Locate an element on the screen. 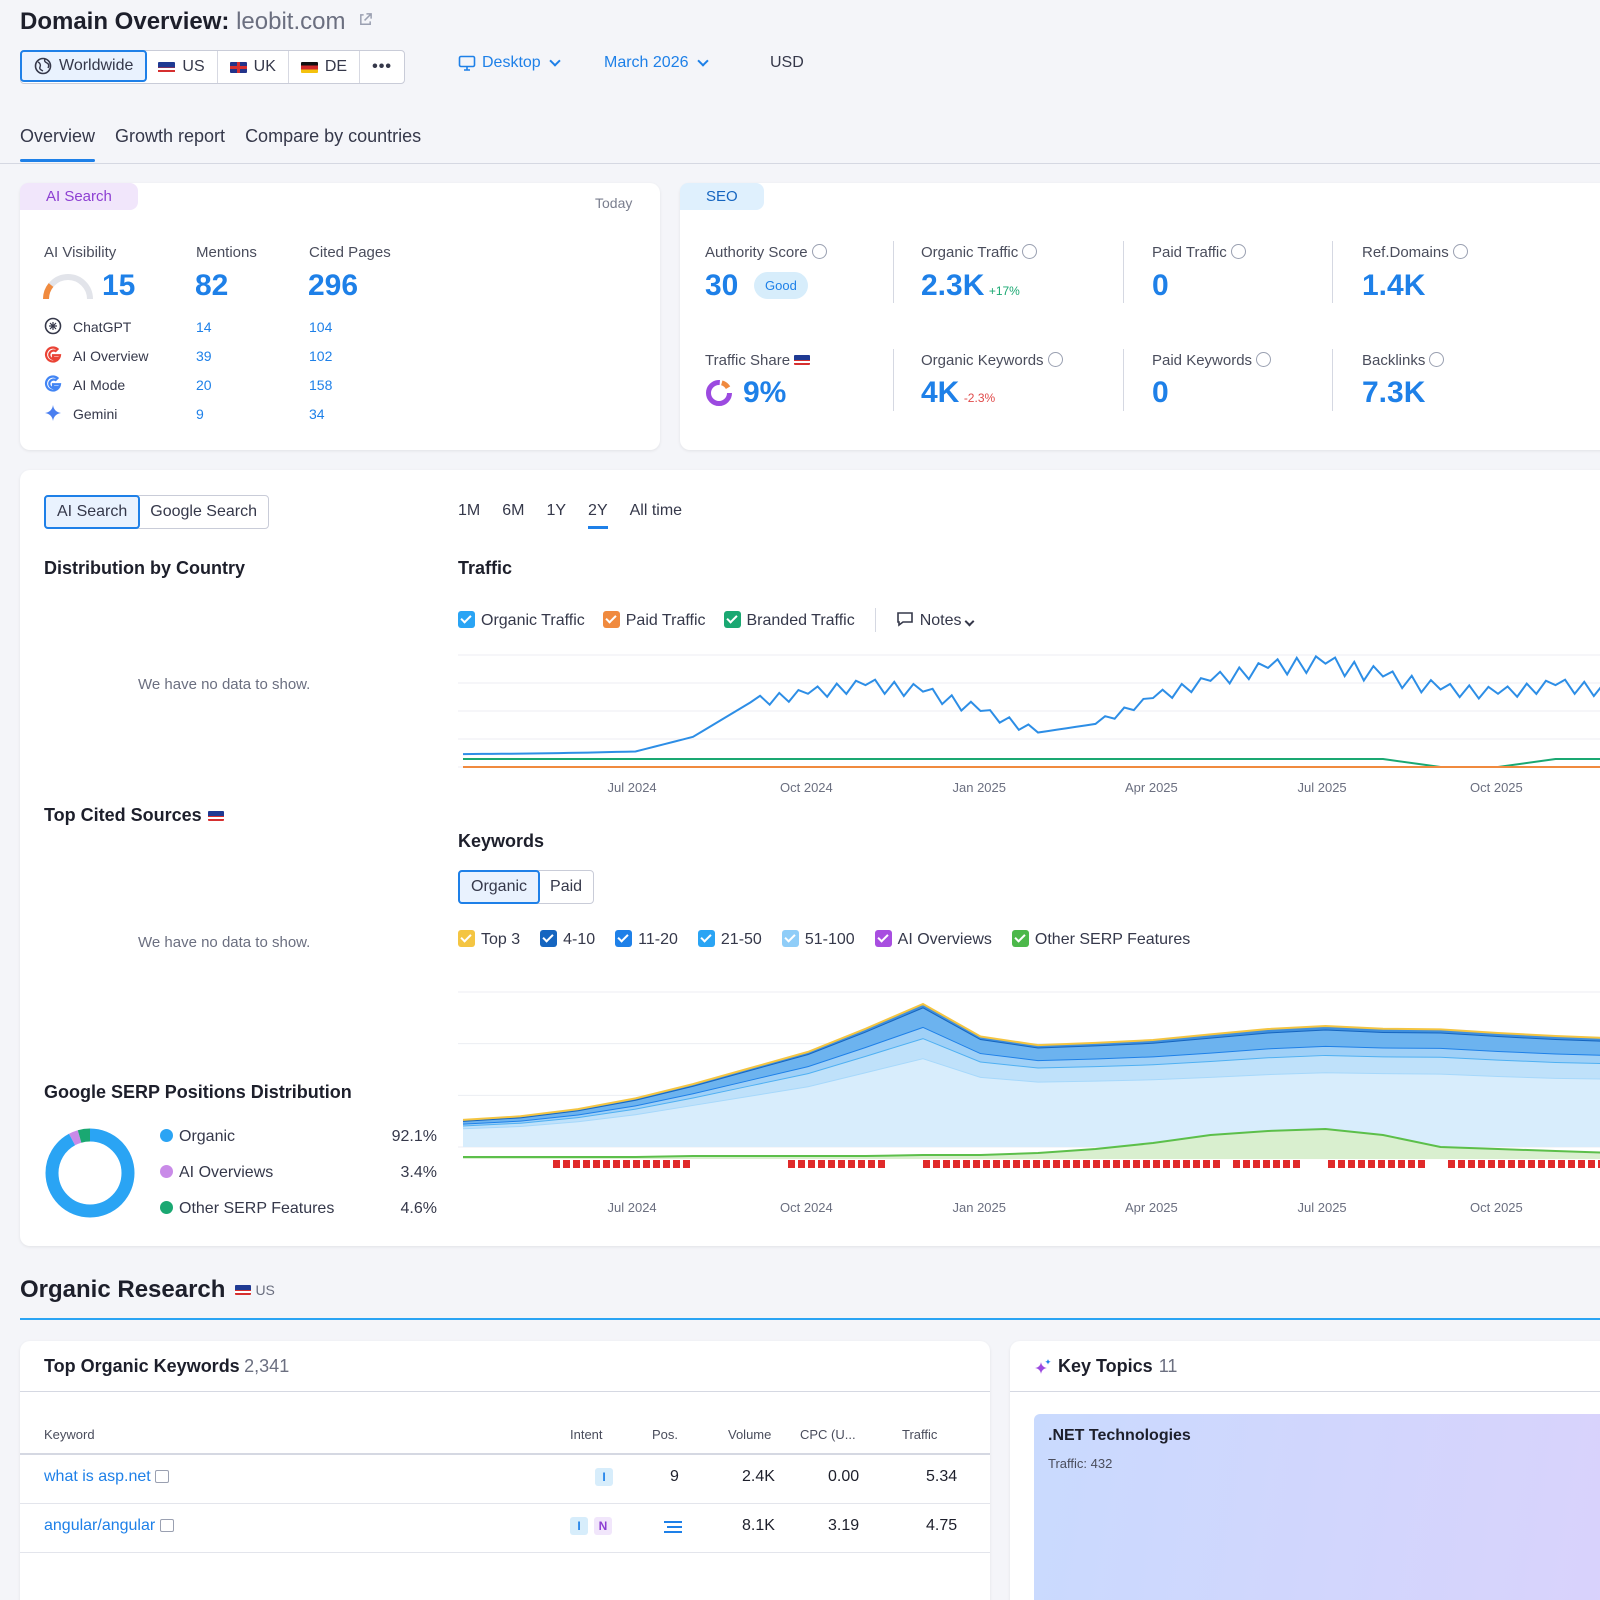  keywords-chart is located at coordinates (1029, 1089).